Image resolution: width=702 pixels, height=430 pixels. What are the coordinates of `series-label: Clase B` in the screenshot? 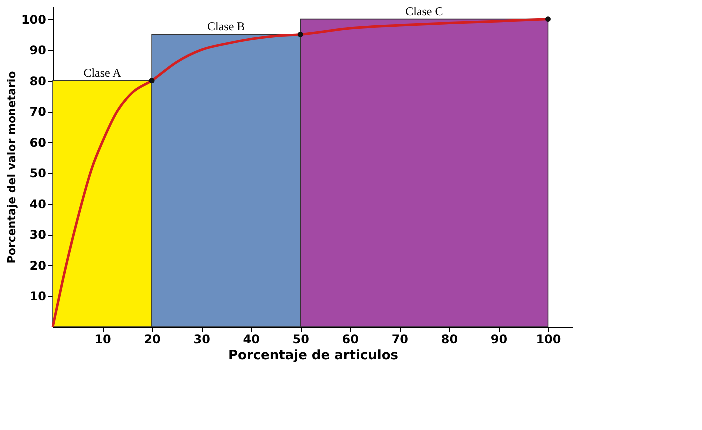 It's located at (226, 27).